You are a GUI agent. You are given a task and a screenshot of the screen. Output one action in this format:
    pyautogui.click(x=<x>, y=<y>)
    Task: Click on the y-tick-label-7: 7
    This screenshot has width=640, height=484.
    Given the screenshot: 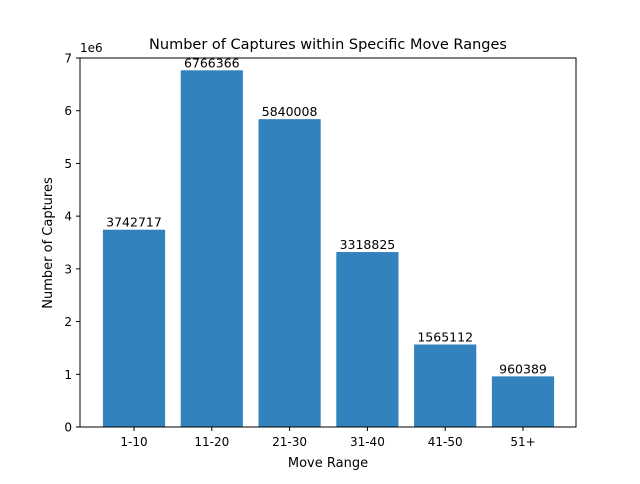 What is the action you would take?
    pyautogui.click(x=68, y=59)
    